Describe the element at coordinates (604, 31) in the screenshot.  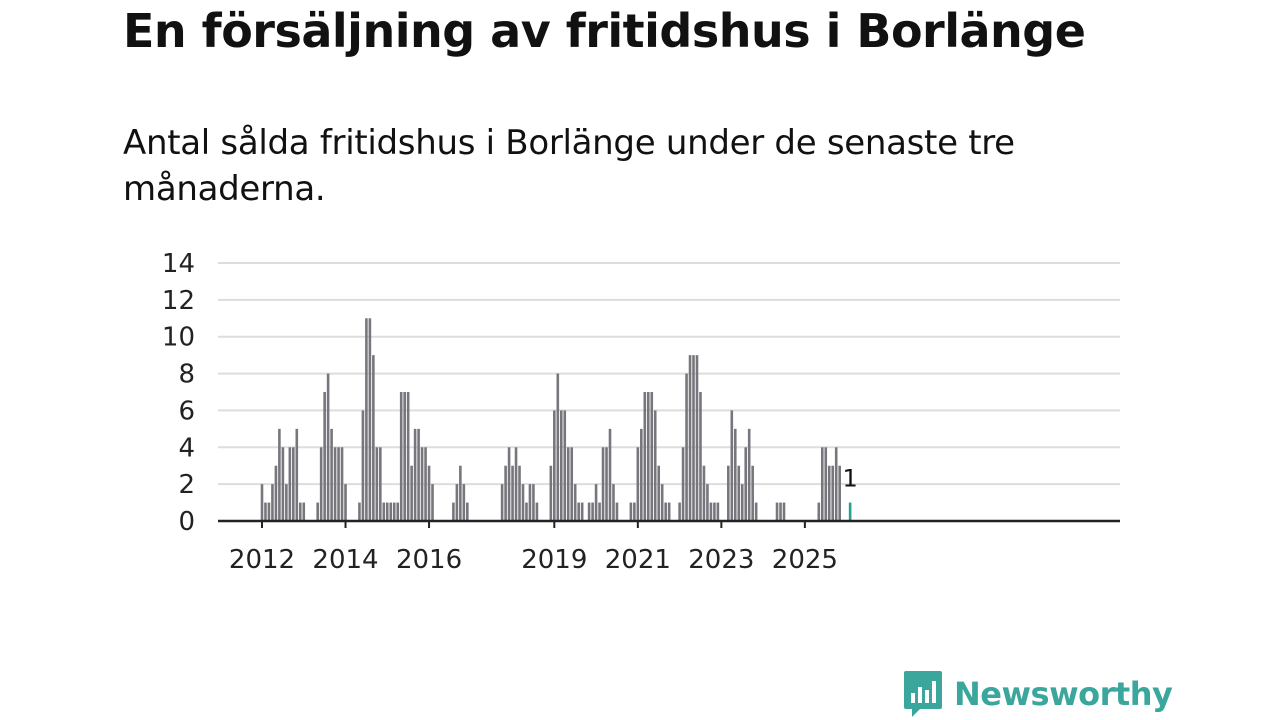
I see `chart-title: En försäljning av fritidshus i Borlänge` at that location.